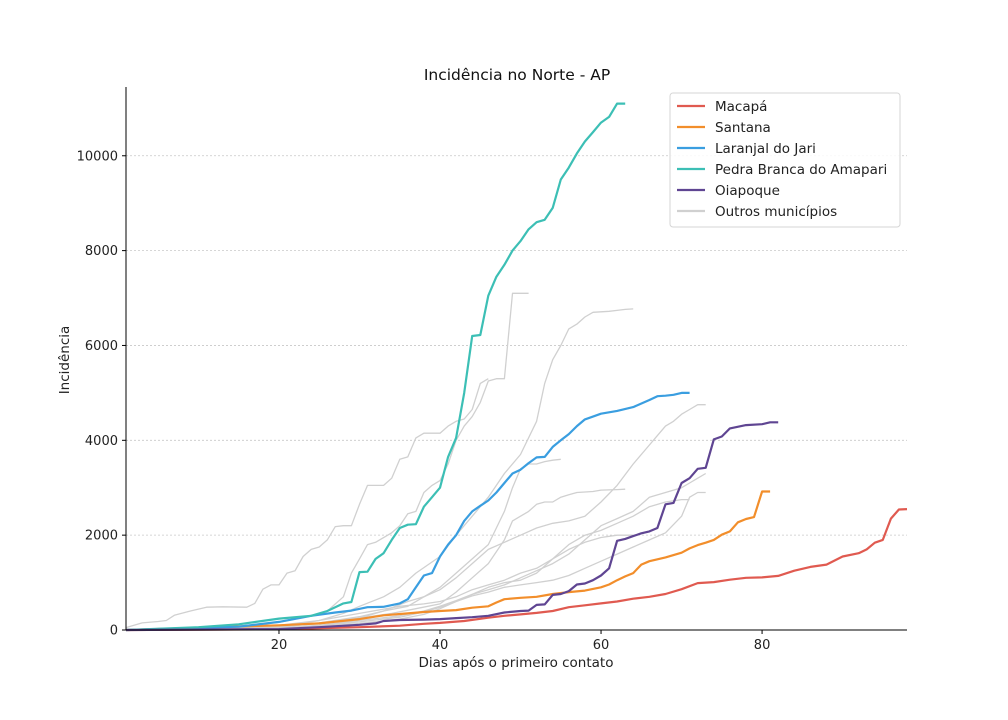 This screenshot has width=1008, height=720. I want to click on chart-title: Incidência no Norte - AP, so click(517, 75).